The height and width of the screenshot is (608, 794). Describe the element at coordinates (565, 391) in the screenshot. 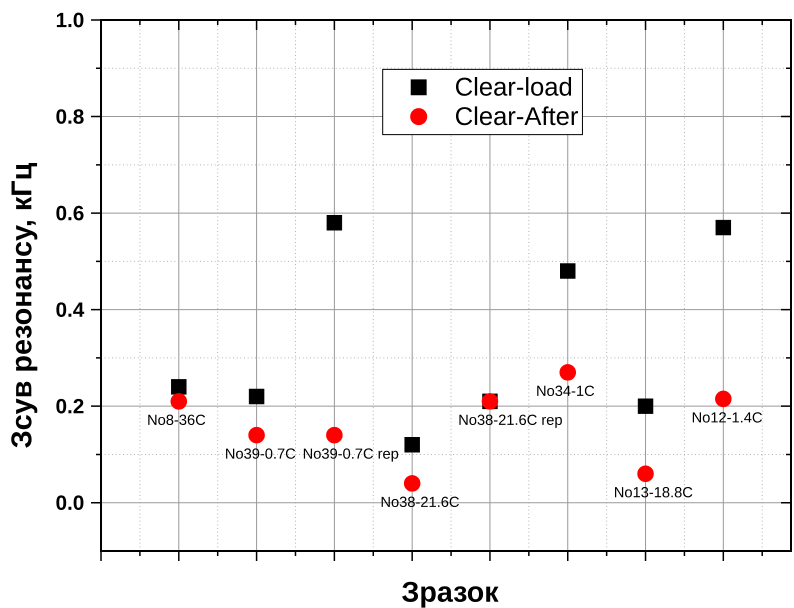

I see `annotation: No34-1C` at that location.